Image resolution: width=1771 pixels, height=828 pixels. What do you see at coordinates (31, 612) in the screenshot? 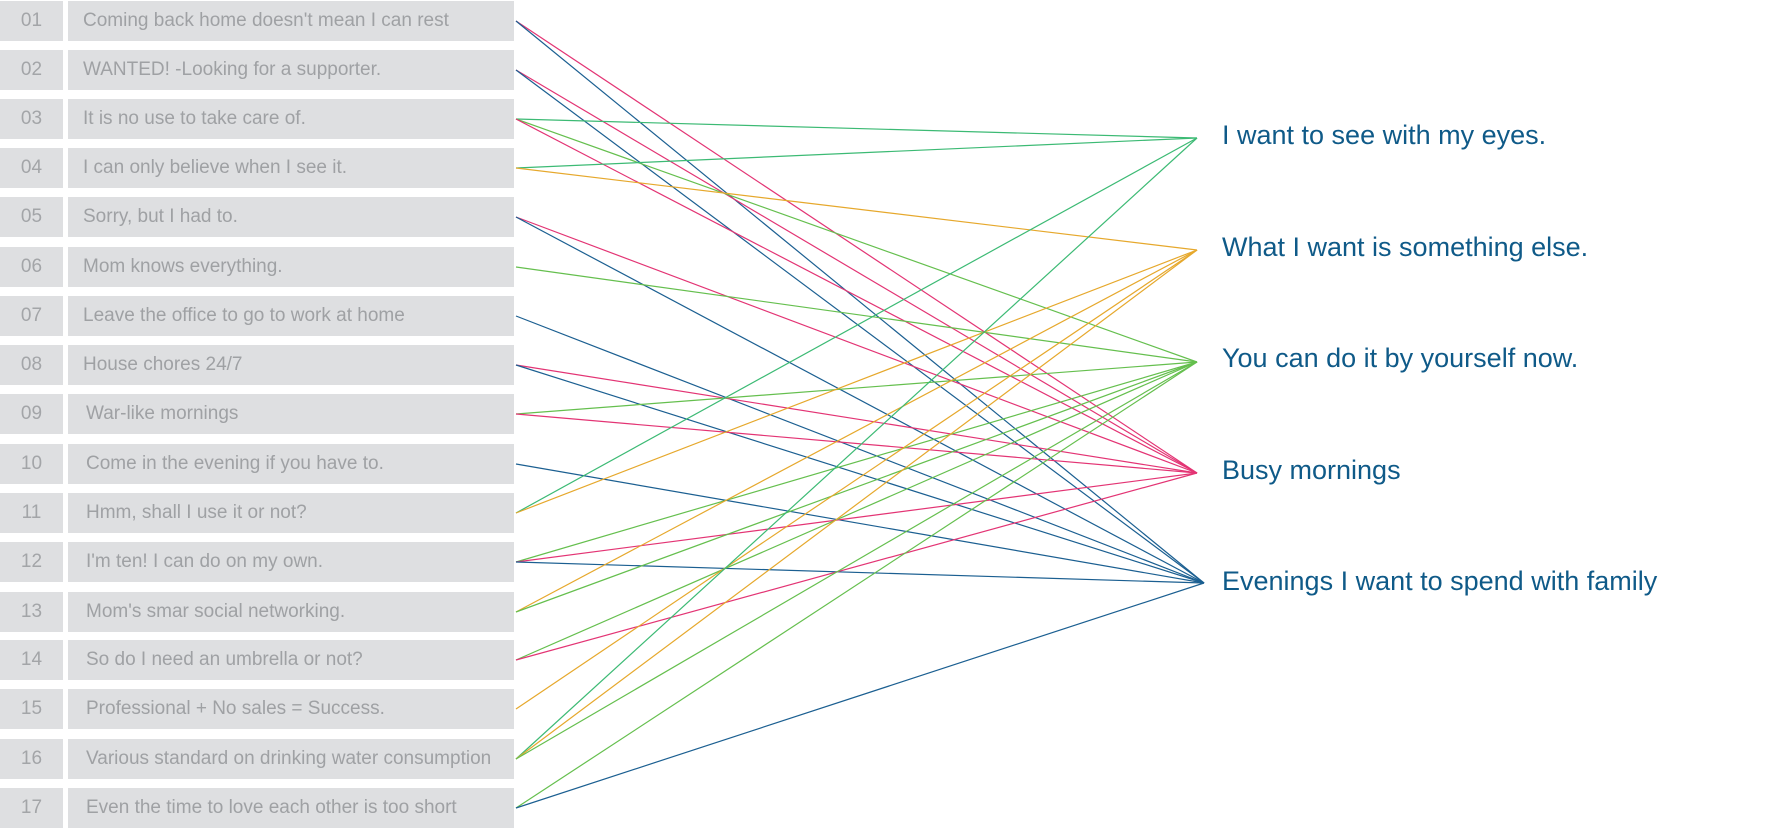
I see `statement-number: 13` at bounding box center [31, 612].